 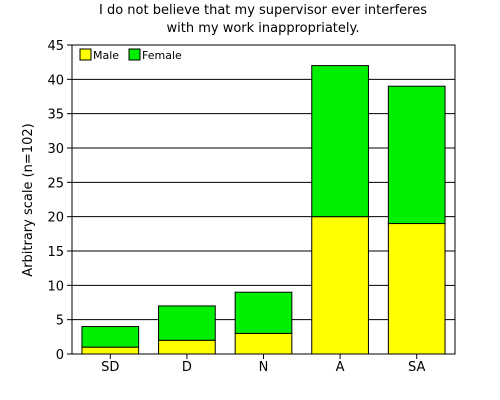 What do you see at coordinates (187, 347) in the screenshot?
I see `bar-male-d` at bounding box center [187, 347].